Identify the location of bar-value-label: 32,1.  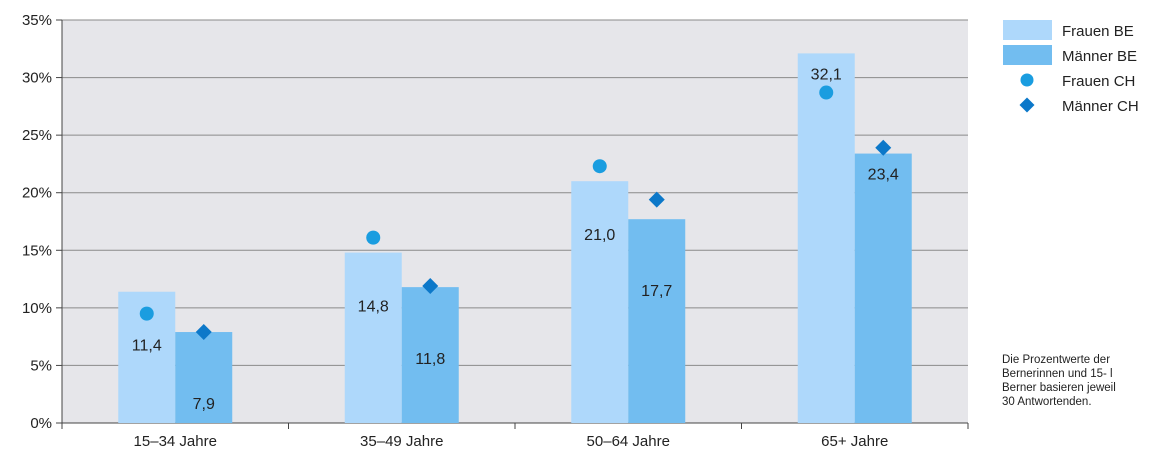
(826, 74).